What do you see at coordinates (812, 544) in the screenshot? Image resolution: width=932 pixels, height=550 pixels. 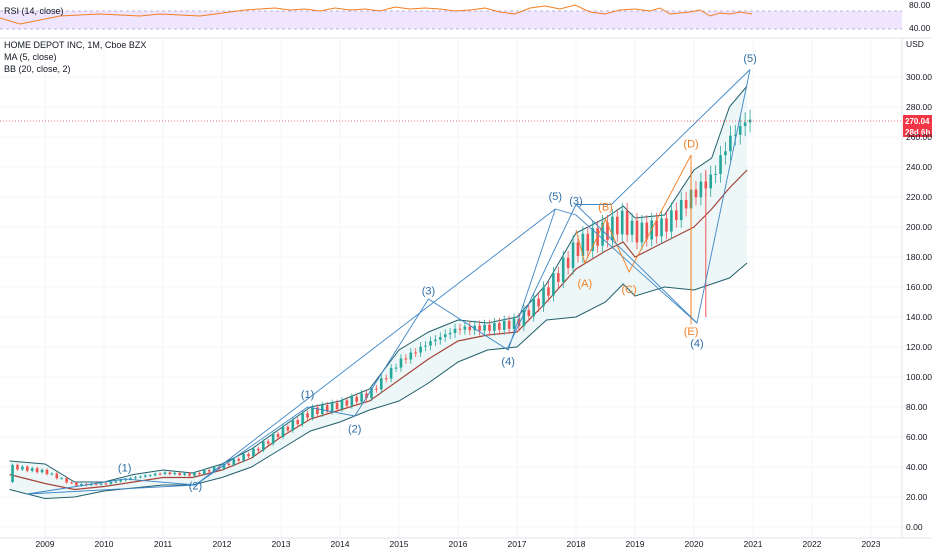 I see `time-tick-label: 2022` at bounding box center [812, 544].